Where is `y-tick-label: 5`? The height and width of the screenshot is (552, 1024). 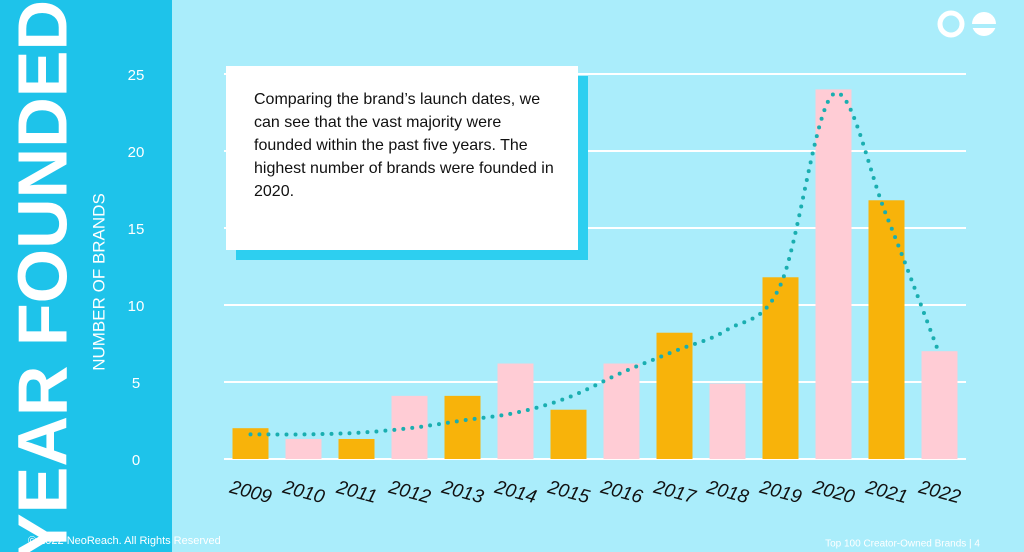
y-tick-label: 5 is located at coordinates (136, 383).